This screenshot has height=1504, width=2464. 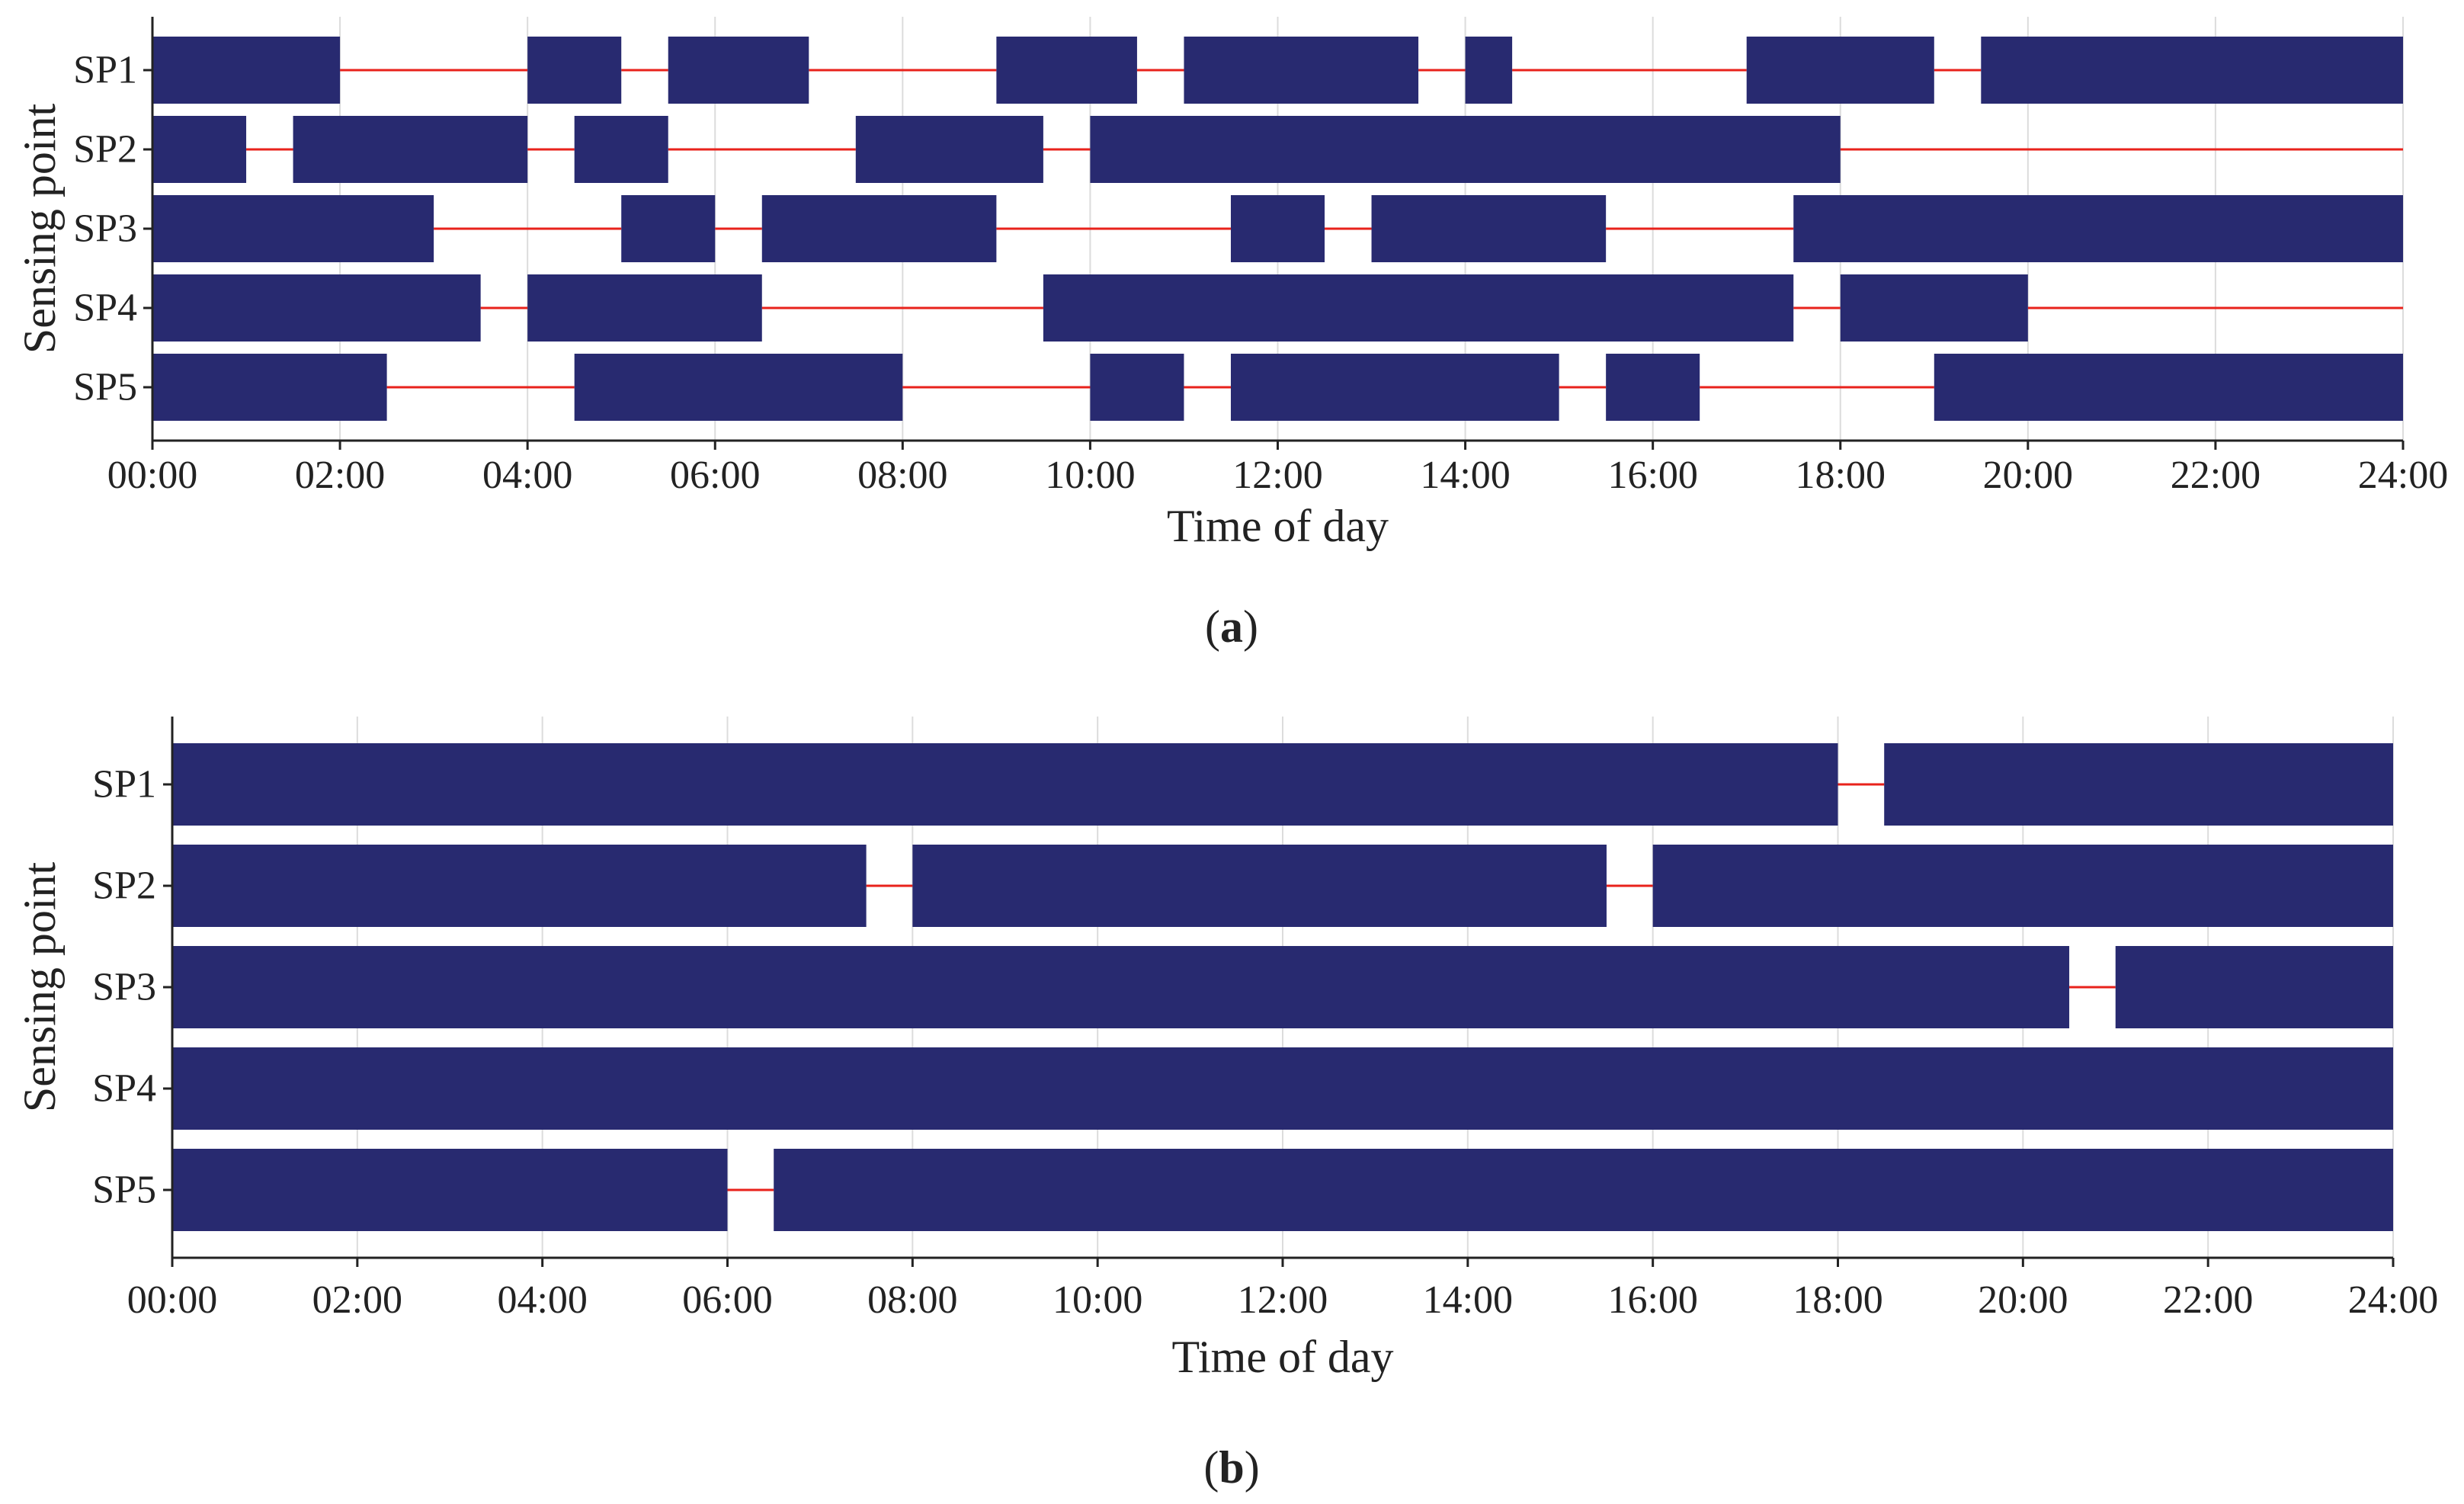 What do you see at coordinates (1278, 526) in the screenshot?
I see `chart-a-x-axis-label: Time of day` at bounding box center [1278, 526].